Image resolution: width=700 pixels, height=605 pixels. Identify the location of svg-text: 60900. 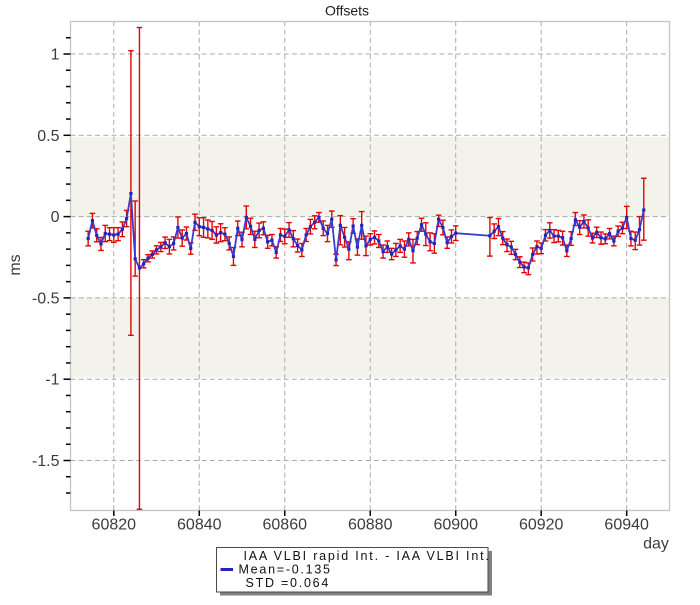
(455, 525).